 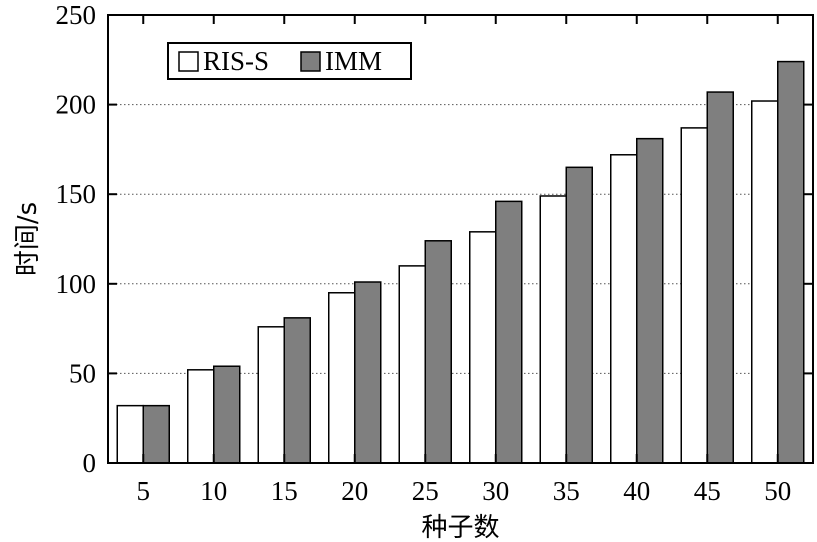 I want to click on x-tick-label: 40, so click(x=636, y=491).